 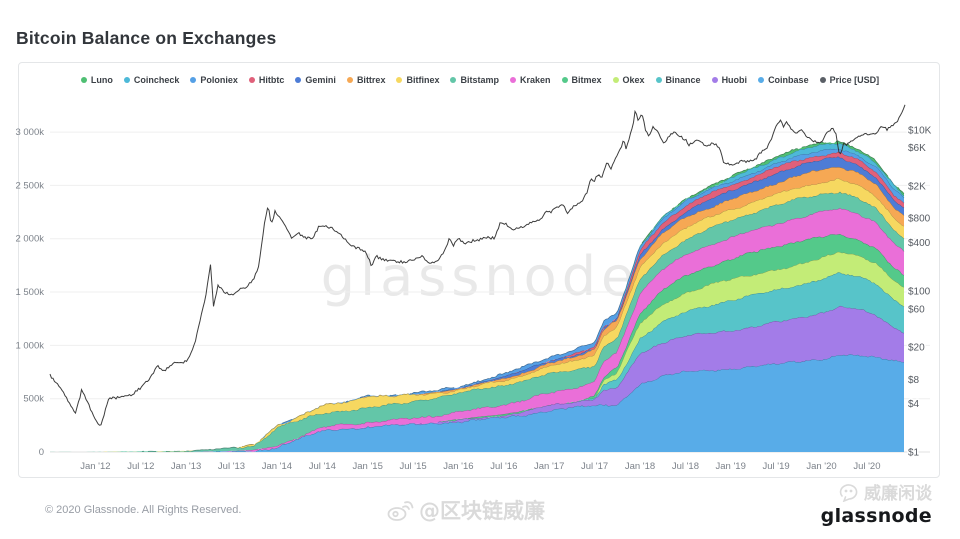 What do you see at coordinates (368, 466) in the screenshot?
I see `svg-text: Jan '15` at bounding box center [368, 466].